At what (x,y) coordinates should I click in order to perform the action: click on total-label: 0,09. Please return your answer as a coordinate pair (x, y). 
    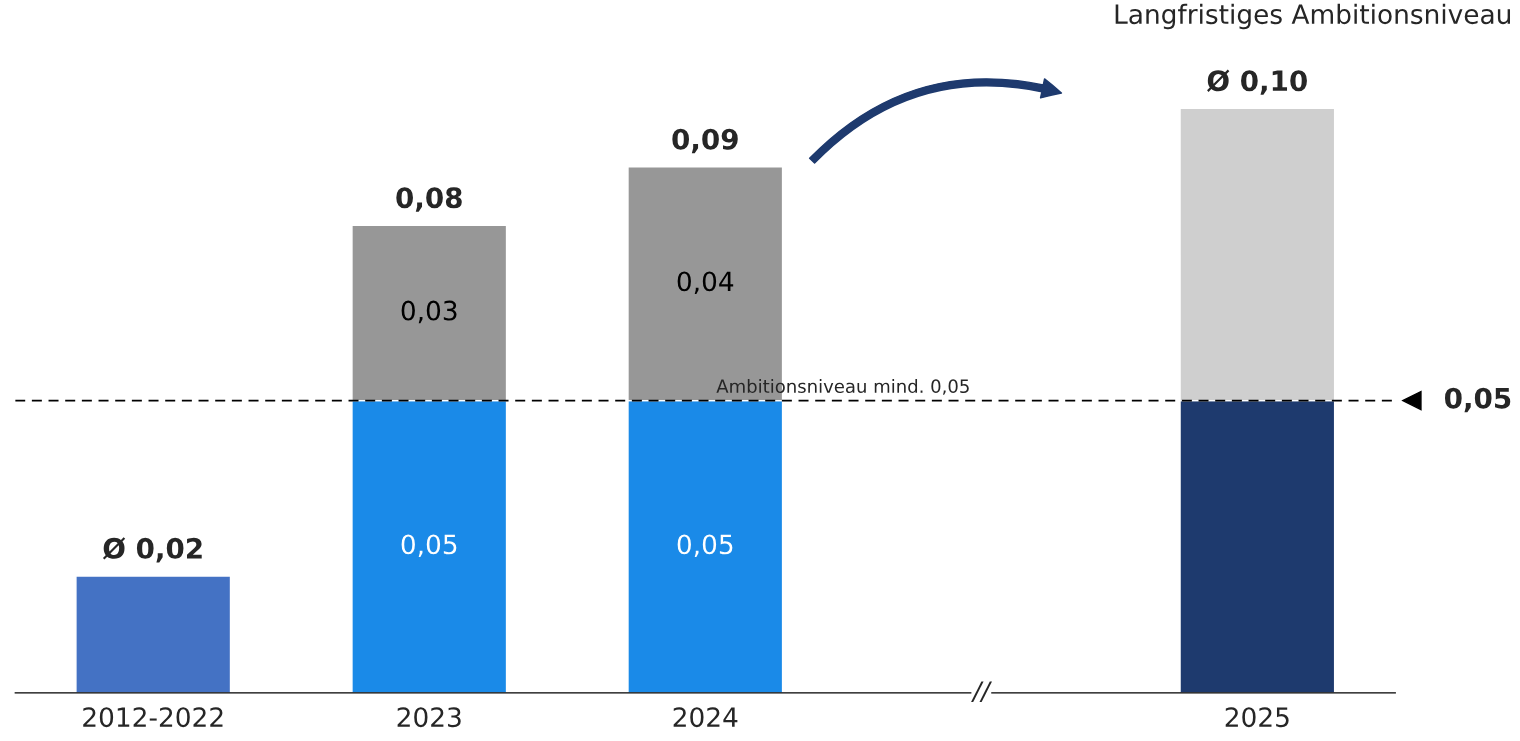
    Looking at the image, I should click on (705, 141).